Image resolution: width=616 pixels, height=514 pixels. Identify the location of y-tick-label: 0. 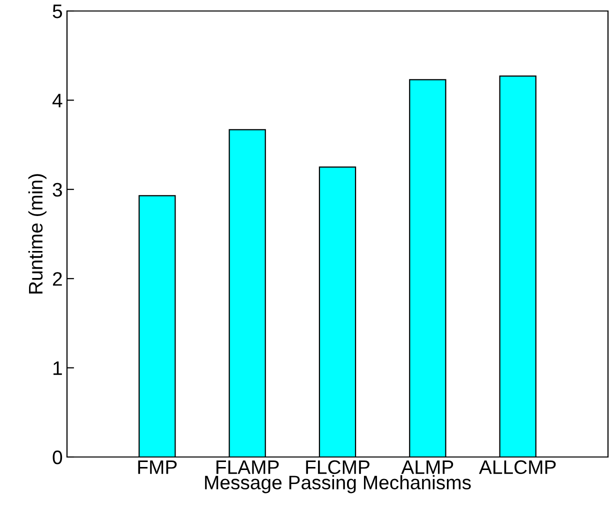
(57, 457).